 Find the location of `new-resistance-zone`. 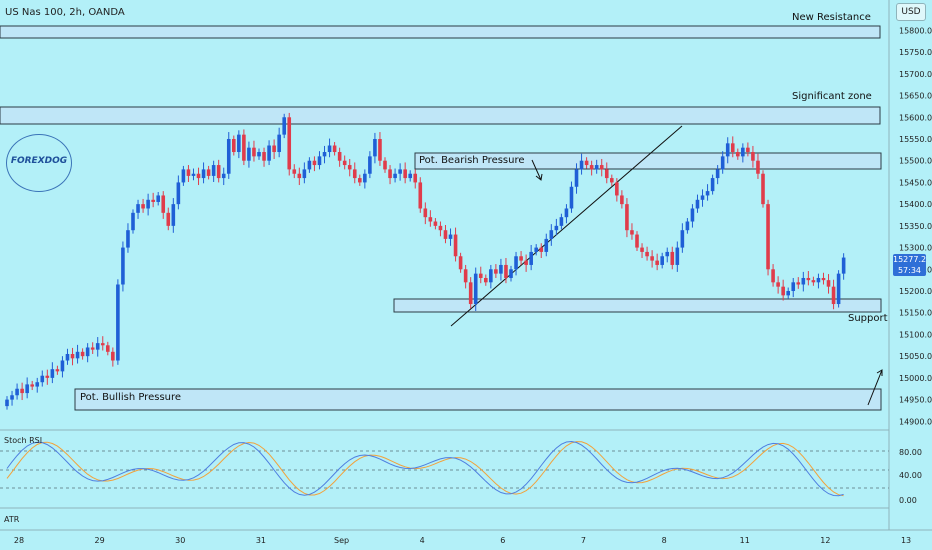

new-resistance-zone is located at coordinates (440, 32).